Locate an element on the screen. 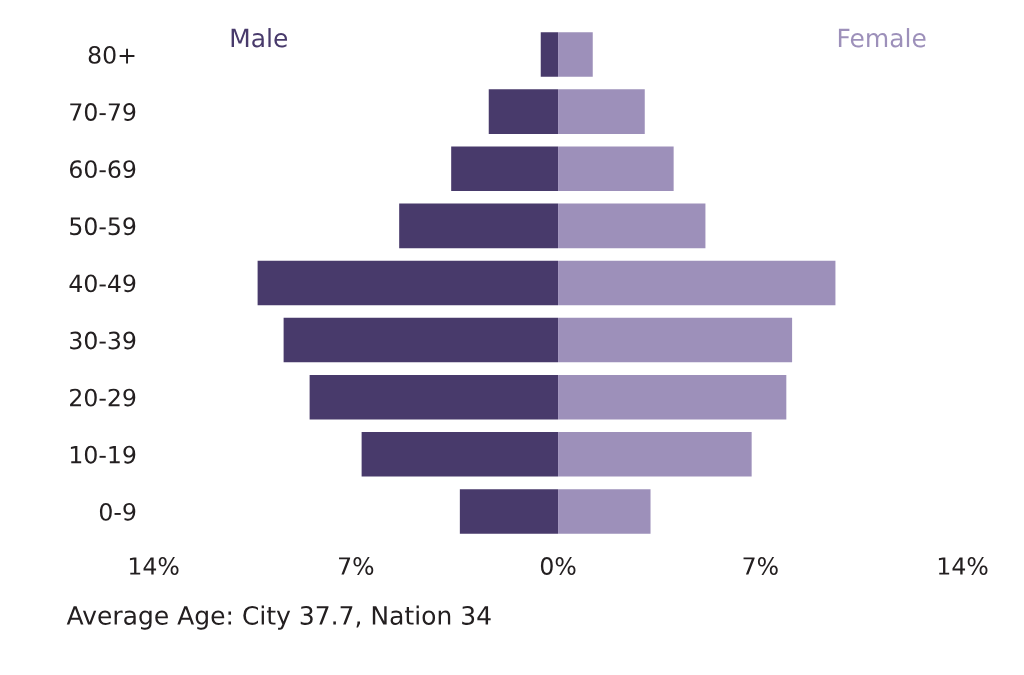 The image size is (1024, 675). y-tick-label: 70-79 is located at coordinates (103, 112).